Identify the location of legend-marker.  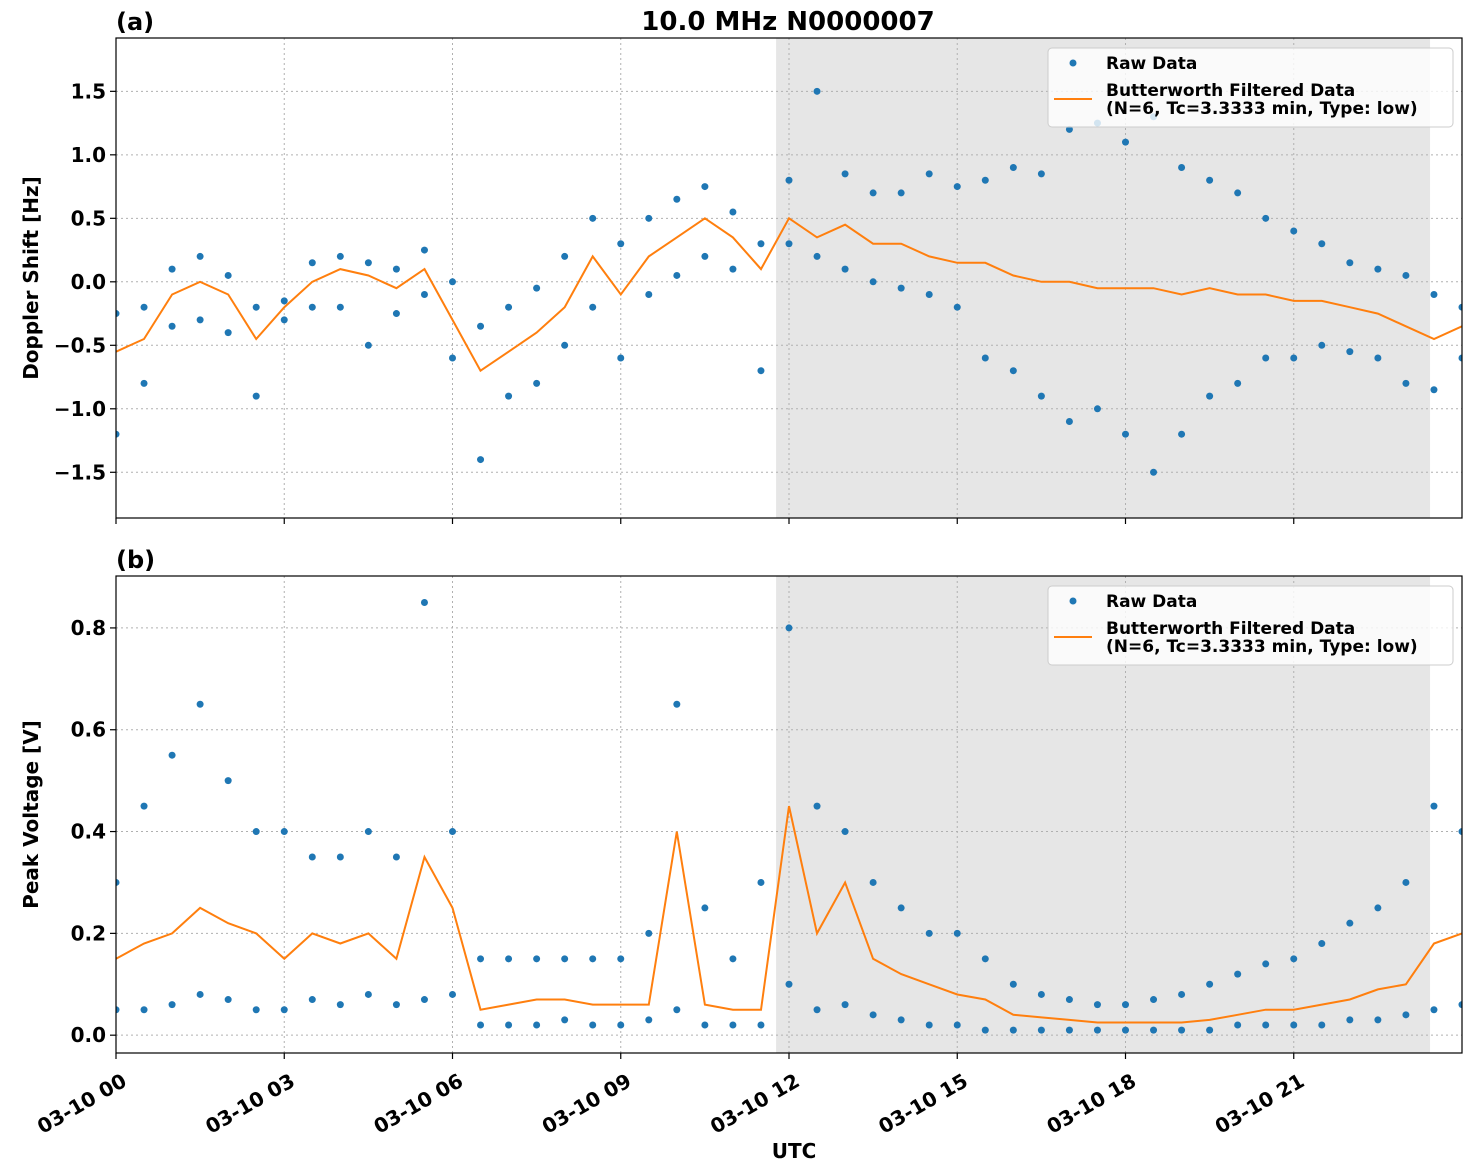
(1073, 63).